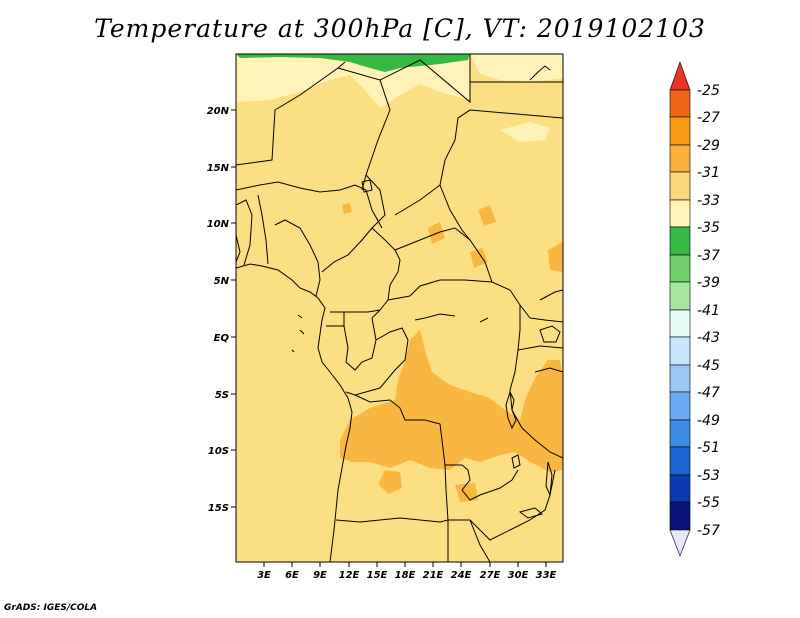 The height and width of the screenshot is (618, 800). Describe the element at coordinates (222, 395) in the screenshot. I see `lat-label: 5S` at that location.